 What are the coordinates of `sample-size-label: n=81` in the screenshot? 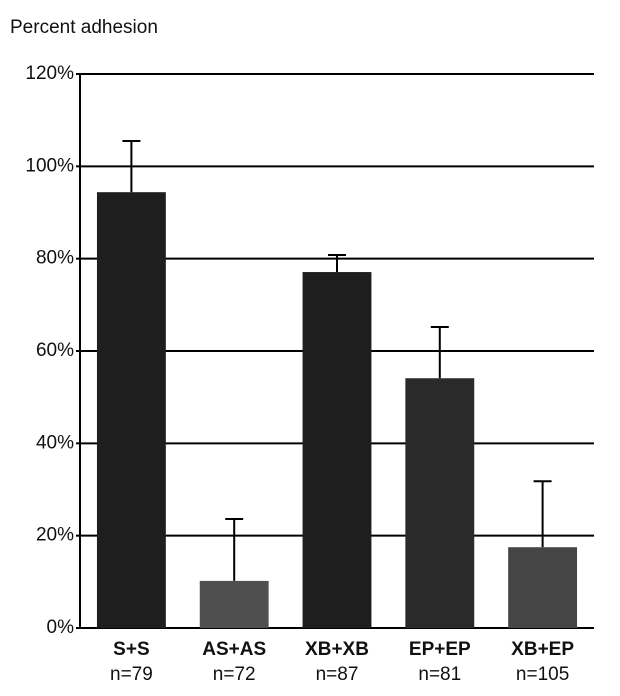 It's located at (439, 674).